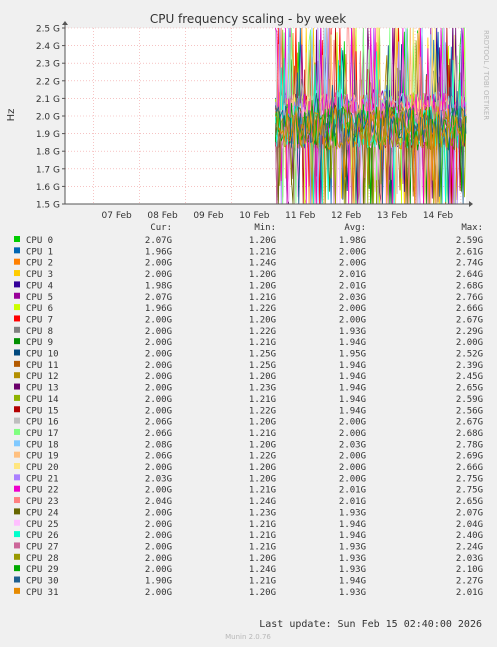 The width and height of the screenshot is (497, 647). What do you see at coordinates (248, 343) in the screenshot?
I see `legend-row: CPU 9 2.00G 1.21G 1.94G 2.00G` at bounding box center [248, 343].